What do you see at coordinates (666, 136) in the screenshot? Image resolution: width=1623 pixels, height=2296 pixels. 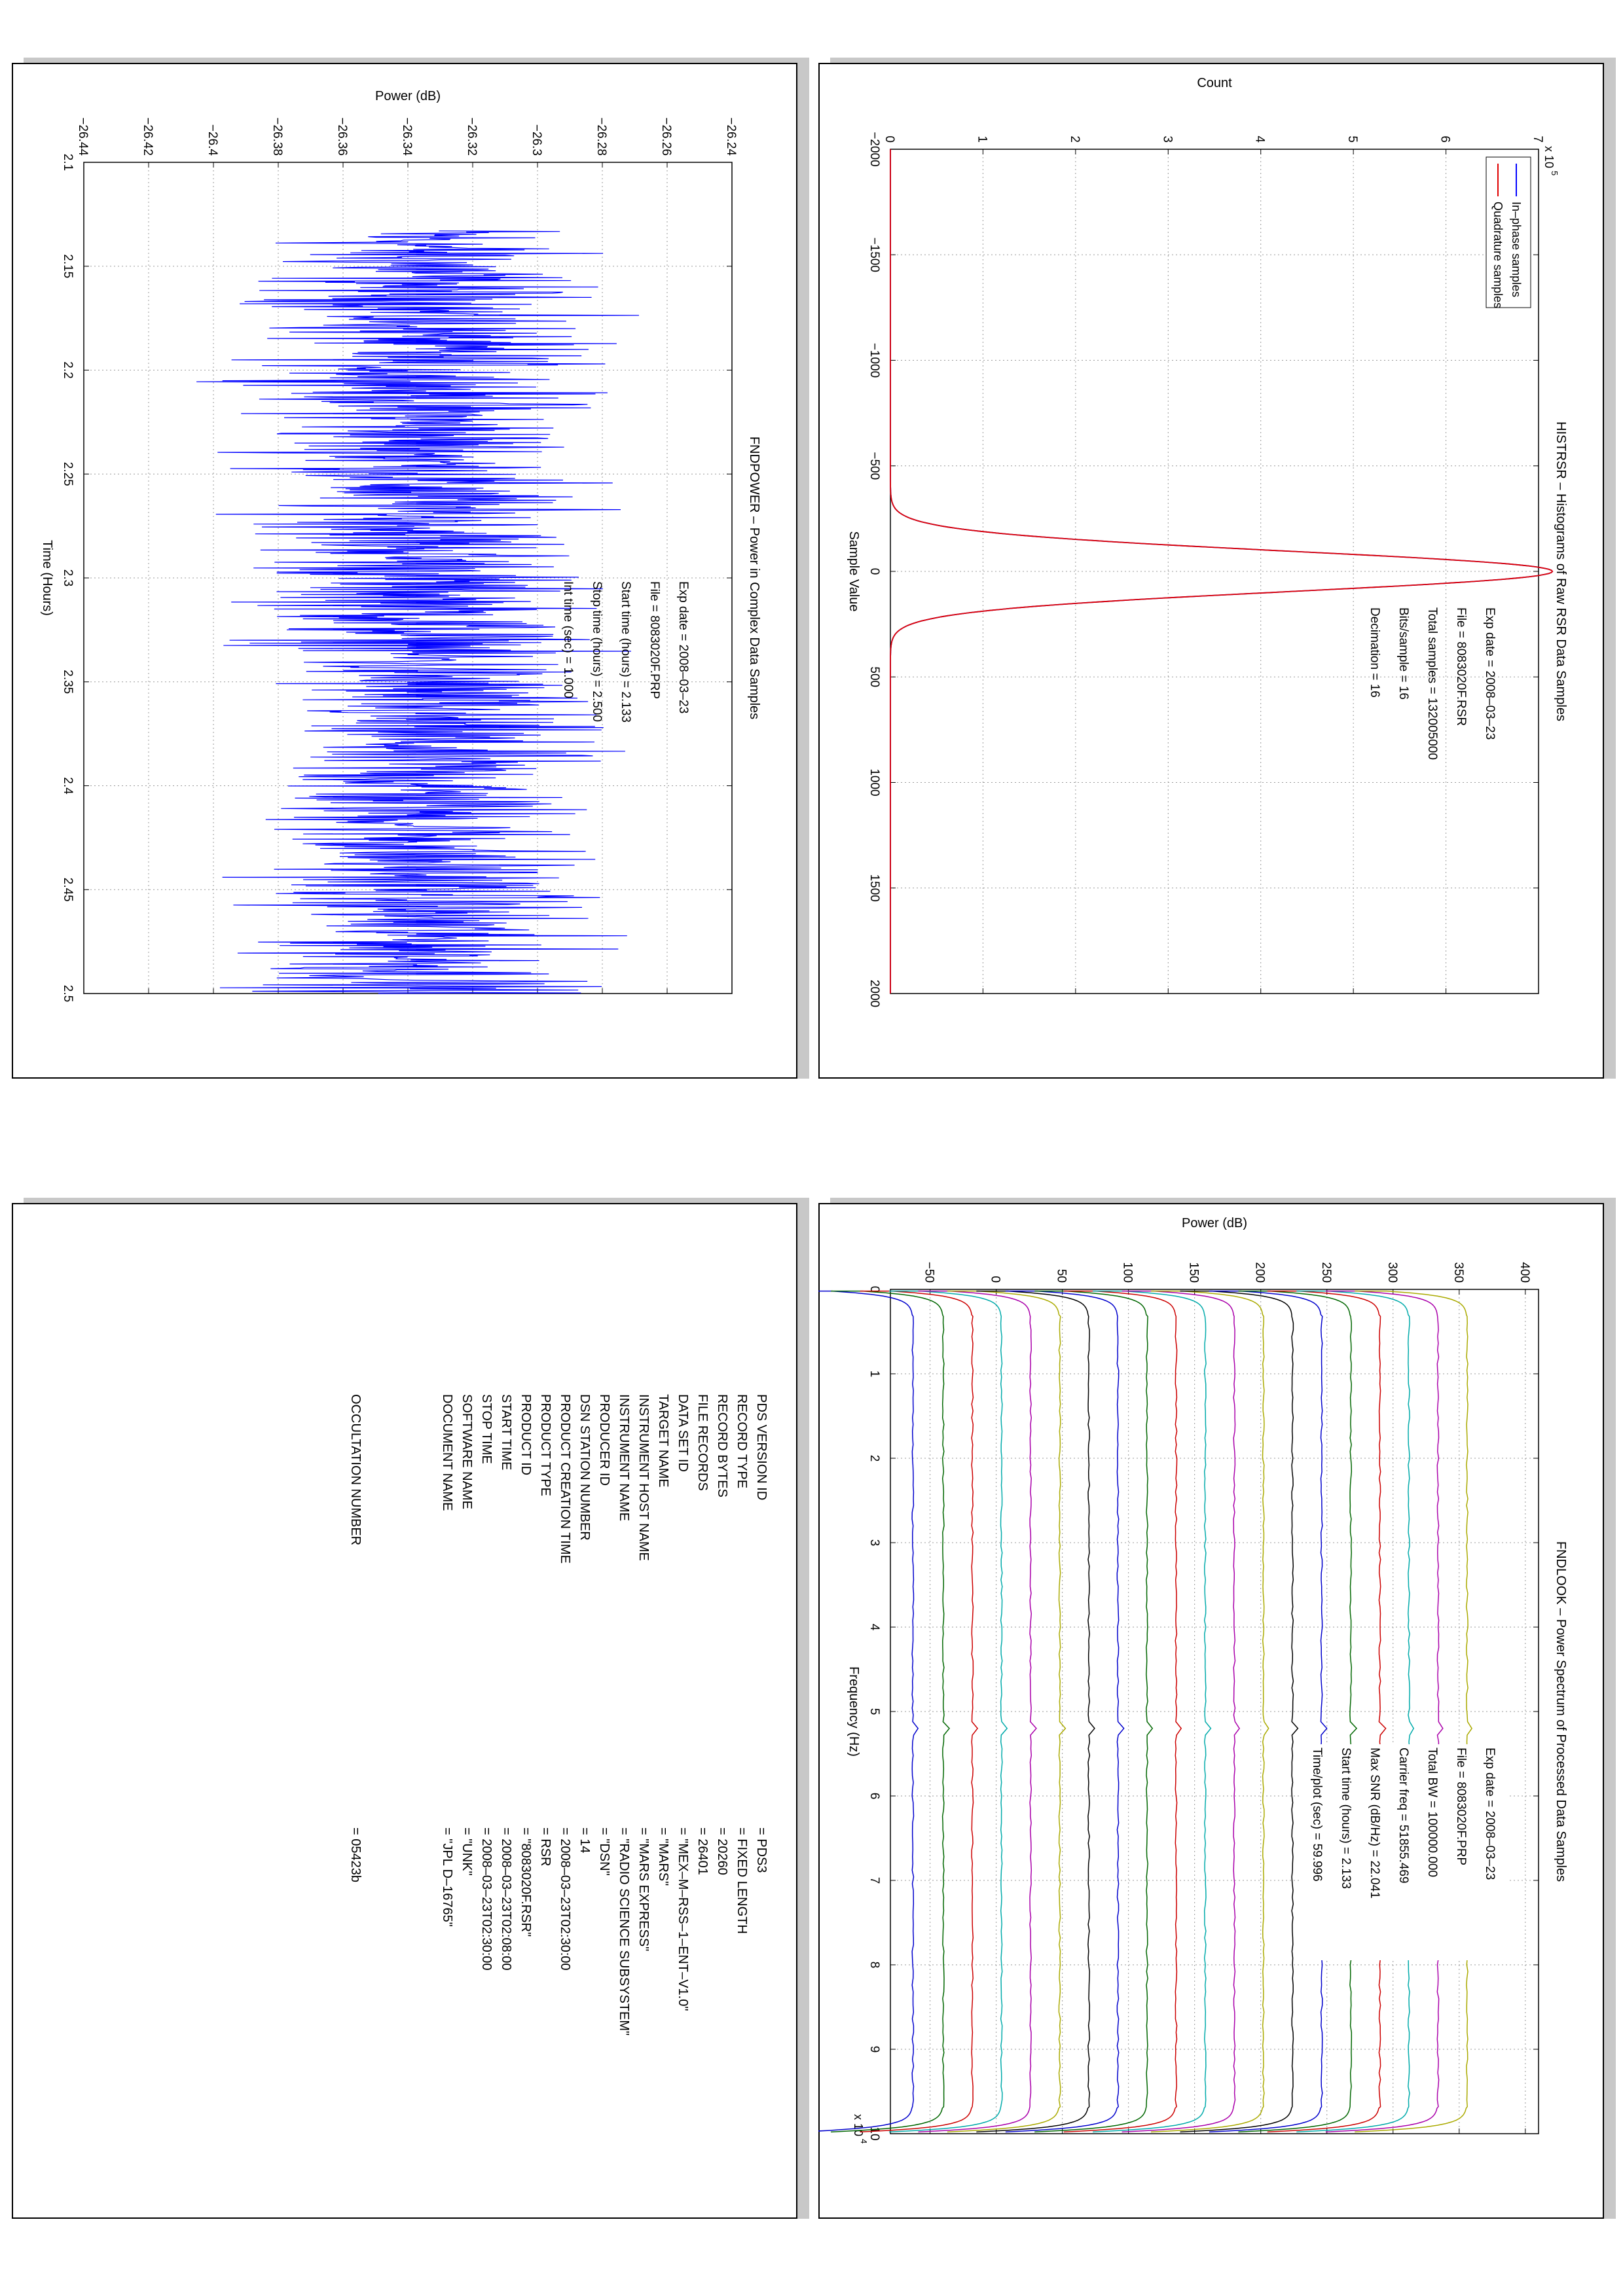 I see `y-tick-label: −26.26` at bounding box center [666, 136].